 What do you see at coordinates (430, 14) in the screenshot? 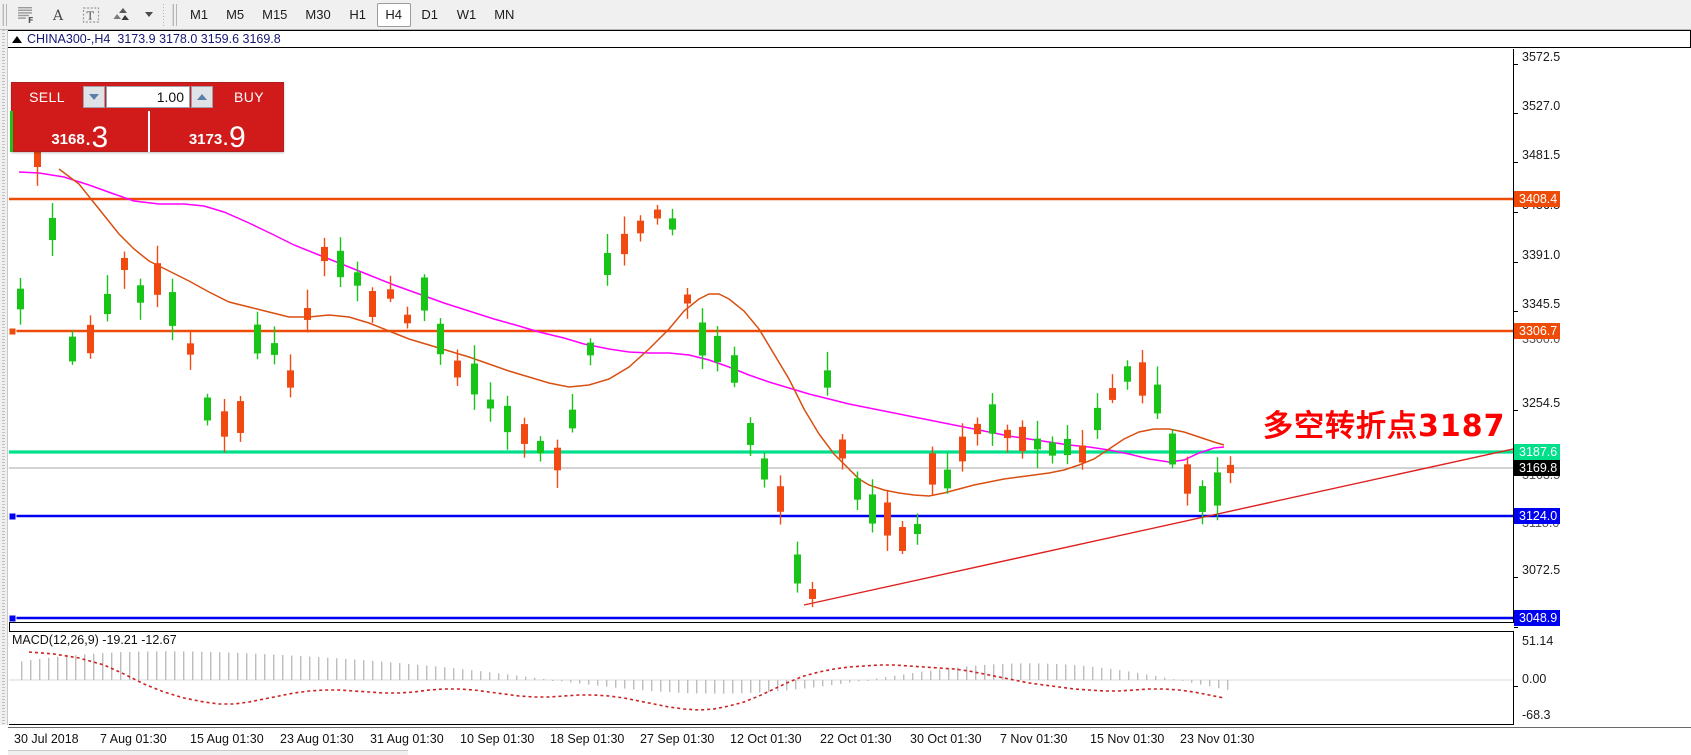
I see `timeframe-d1: D1` at bounding box center [430, 14].